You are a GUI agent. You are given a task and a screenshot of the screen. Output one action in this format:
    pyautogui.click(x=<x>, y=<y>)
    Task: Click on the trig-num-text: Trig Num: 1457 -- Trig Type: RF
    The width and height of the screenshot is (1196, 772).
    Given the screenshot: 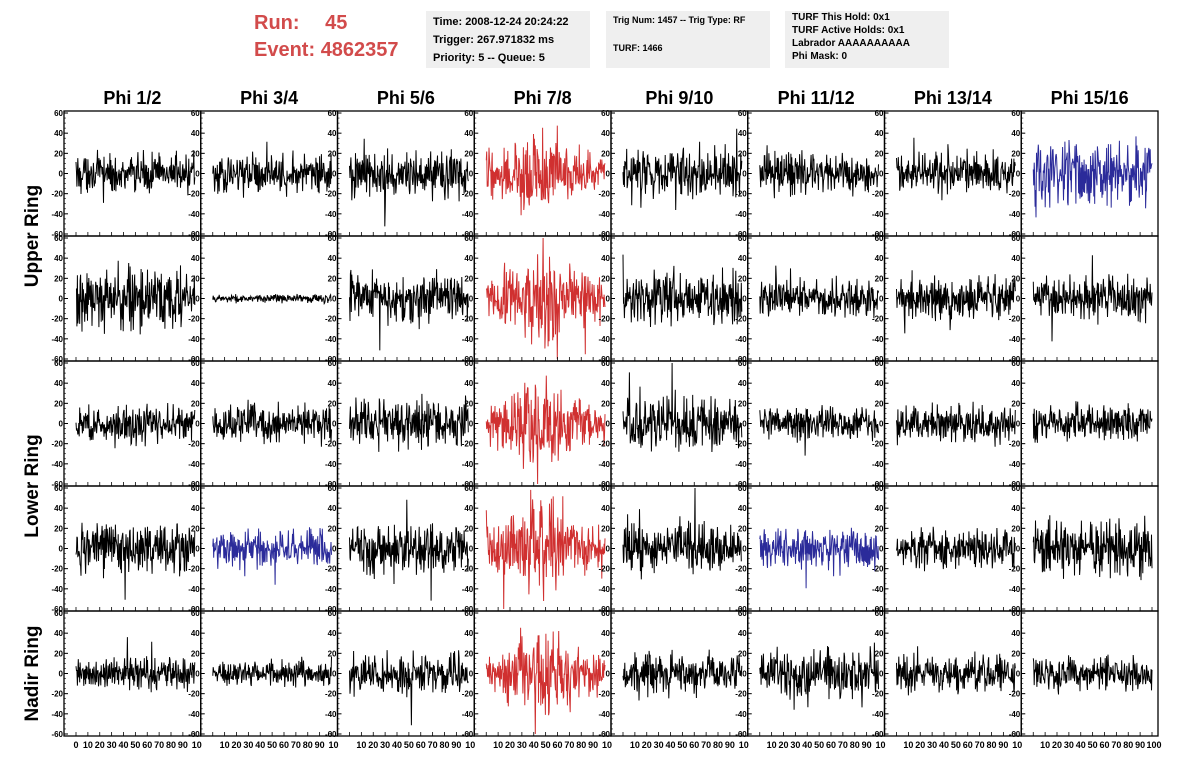 What is the action you would take?
    pyautogui.click(x=679, y=20)
    